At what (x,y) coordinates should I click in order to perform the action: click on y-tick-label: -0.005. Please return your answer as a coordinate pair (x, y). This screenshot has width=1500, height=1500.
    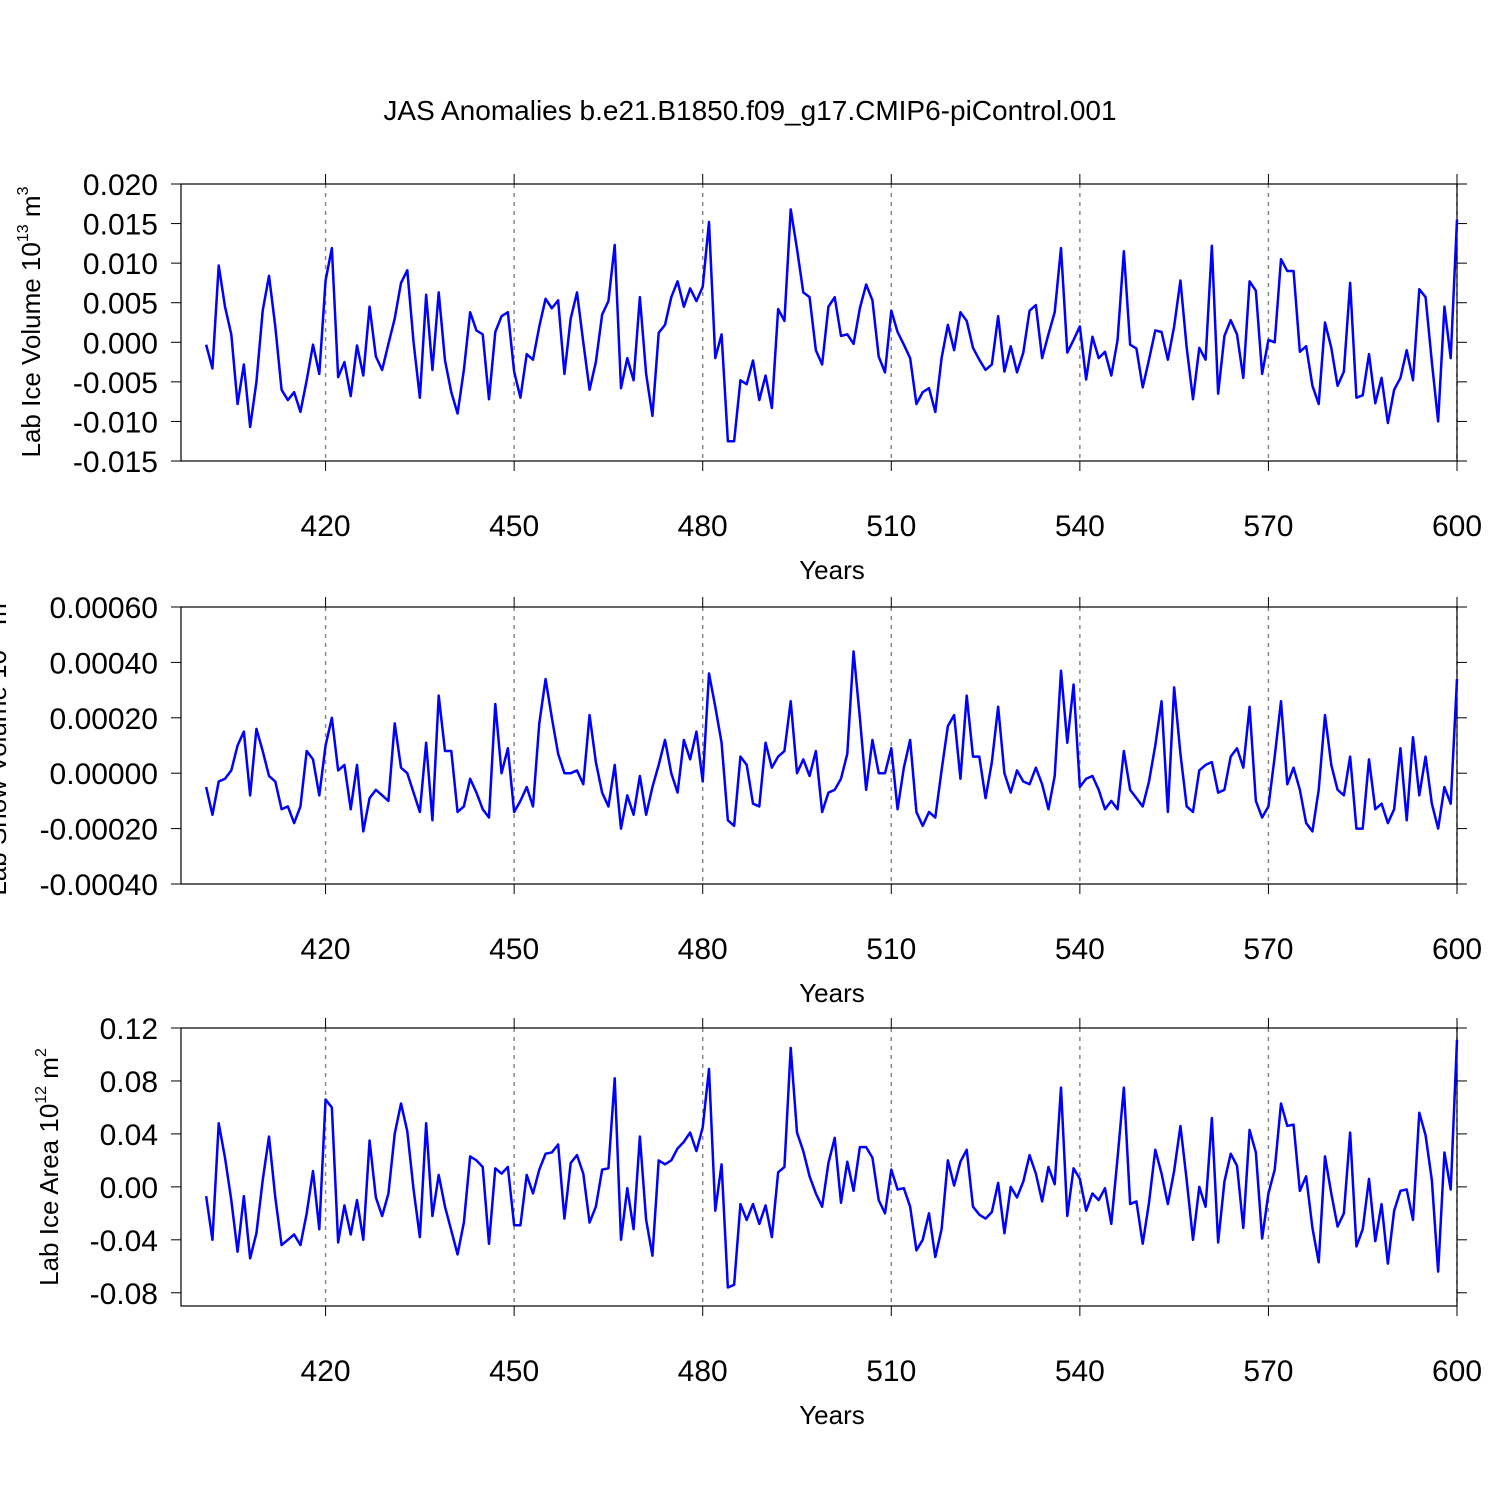
    Looking at the image, I should click on (115, 383).